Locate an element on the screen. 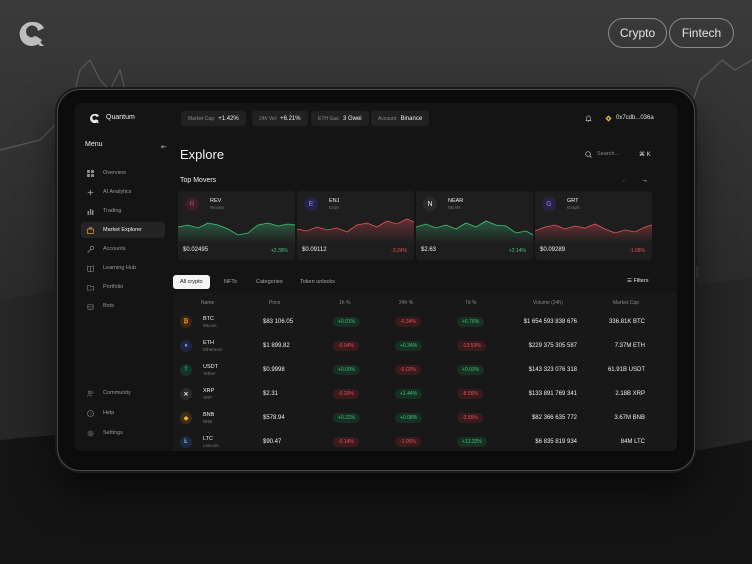  tablet-side-button is located at coordinates (697, 272).